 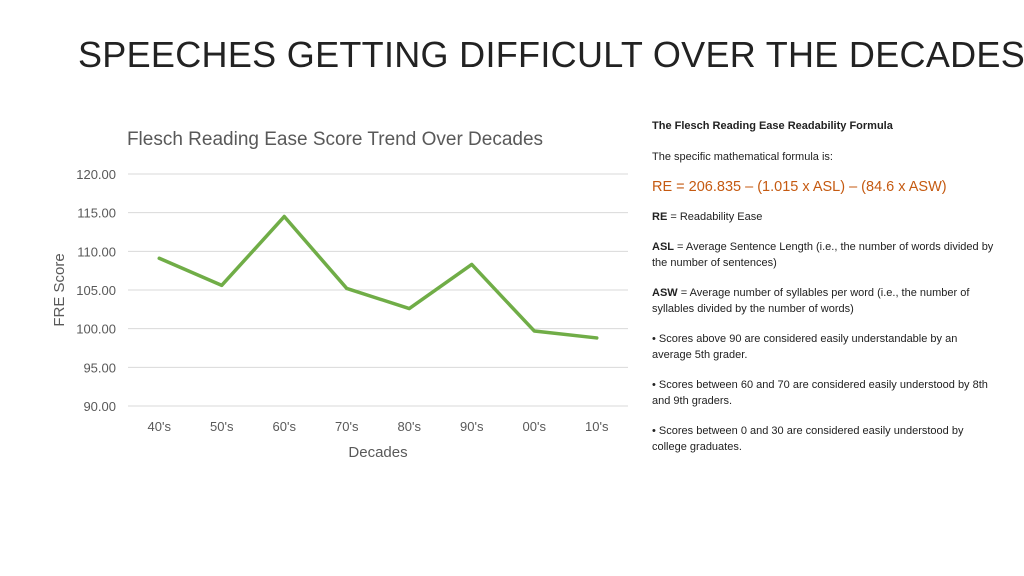 I want to click on y-axis-label: FRE Score, so click(x=59, y=289).